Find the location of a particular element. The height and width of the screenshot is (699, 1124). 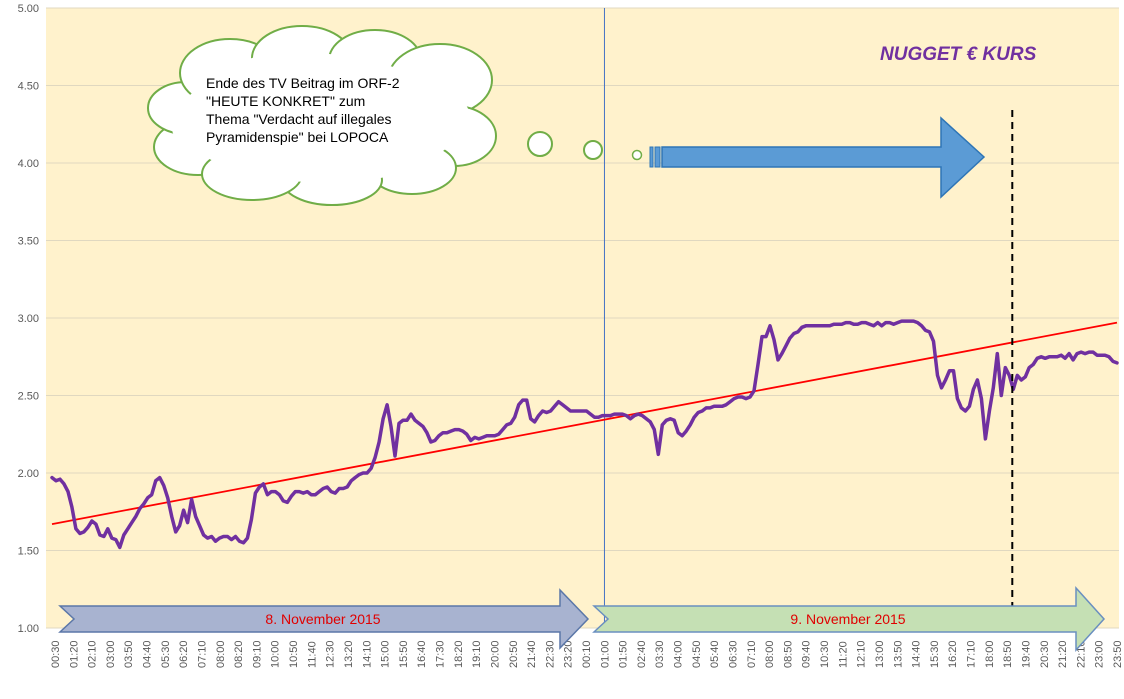

y-tick-label: 1.00 is located at coordinates (28, 629).